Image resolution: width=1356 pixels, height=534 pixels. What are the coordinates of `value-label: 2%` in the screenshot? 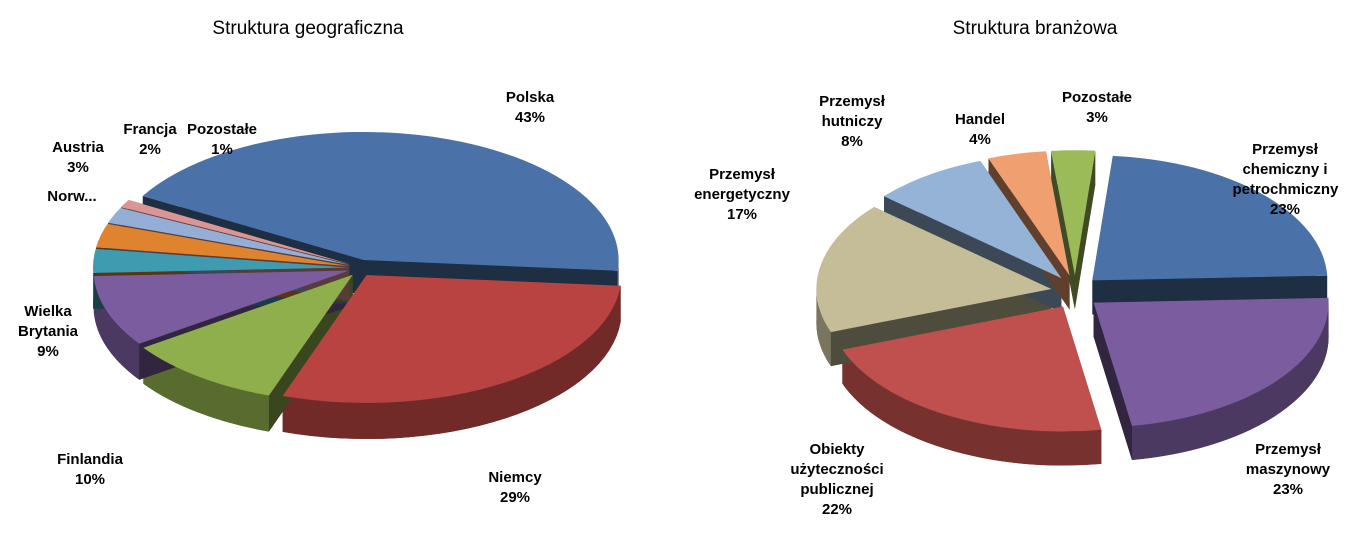 It's located at (150, 149).